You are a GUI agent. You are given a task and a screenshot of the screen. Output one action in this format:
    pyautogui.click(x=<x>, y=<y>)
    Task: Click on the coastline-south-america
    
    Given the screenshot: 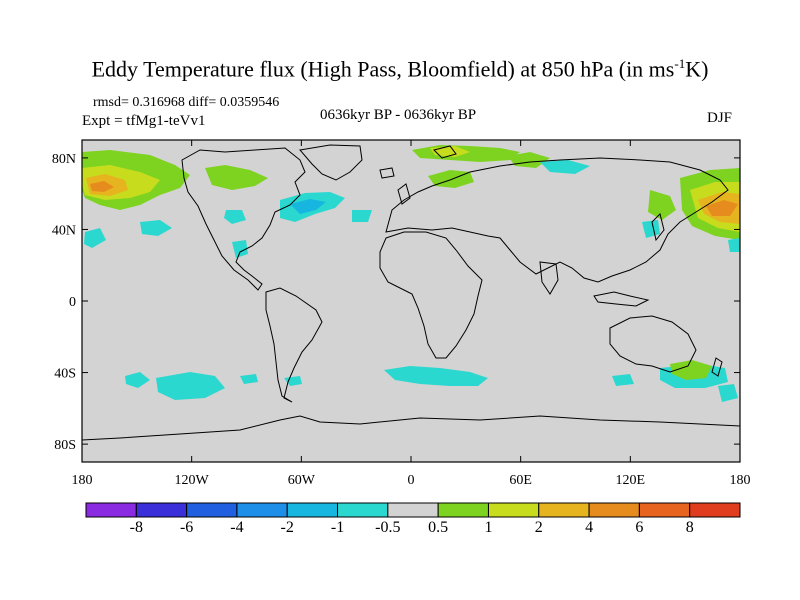 What is the action you would take?
    pyautogui.click(x=294, y=345)
    